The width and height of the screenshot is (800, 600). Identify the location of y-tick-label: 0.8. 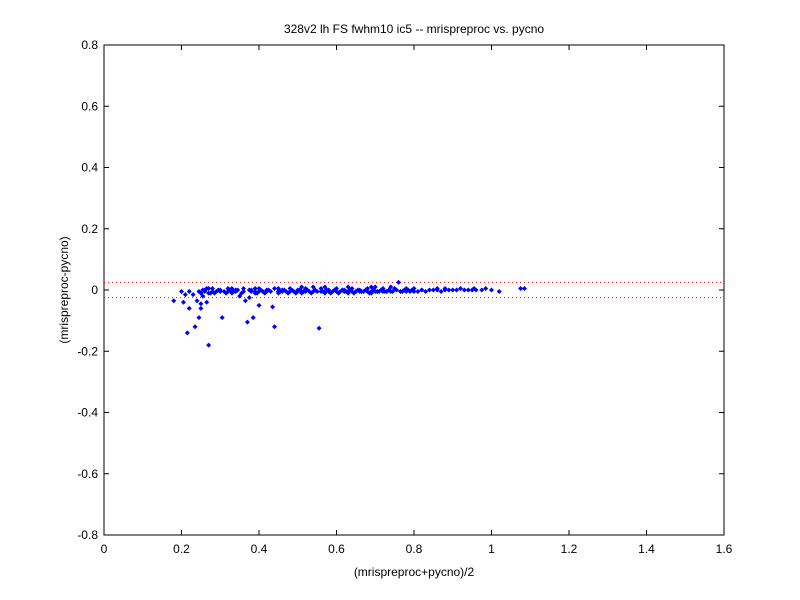
(89, 45).